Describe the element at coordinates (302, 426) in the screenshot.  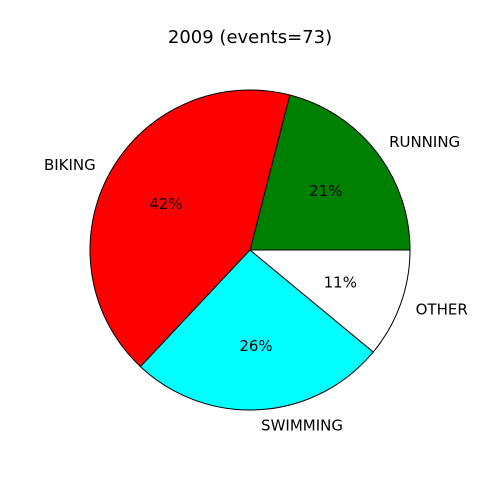
I see `category-label-swimming: SWIMMING` at that location.